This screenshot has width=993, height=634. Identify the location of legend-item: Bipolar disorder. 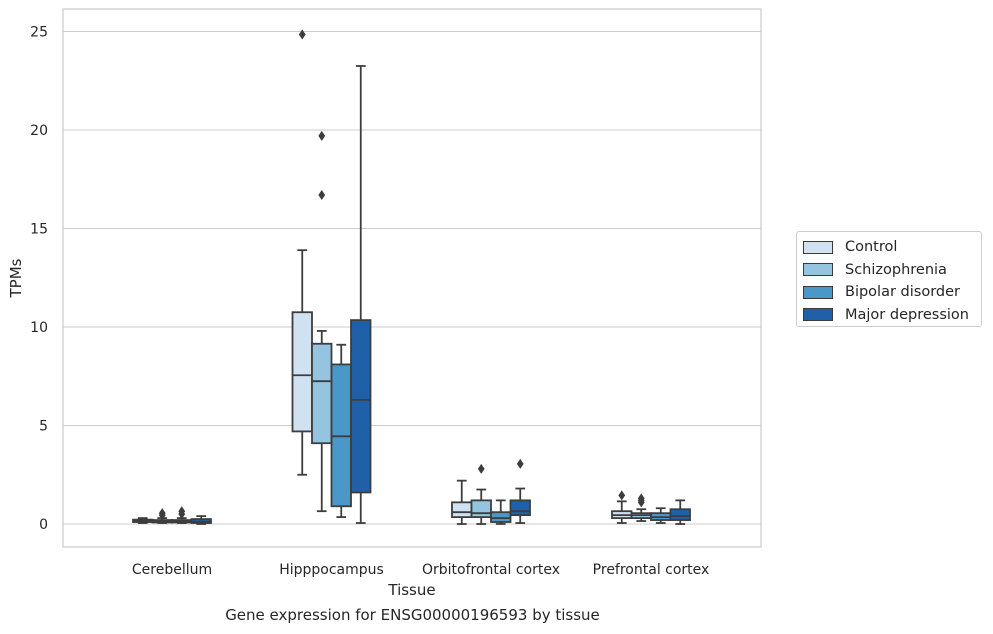
(892, 292).